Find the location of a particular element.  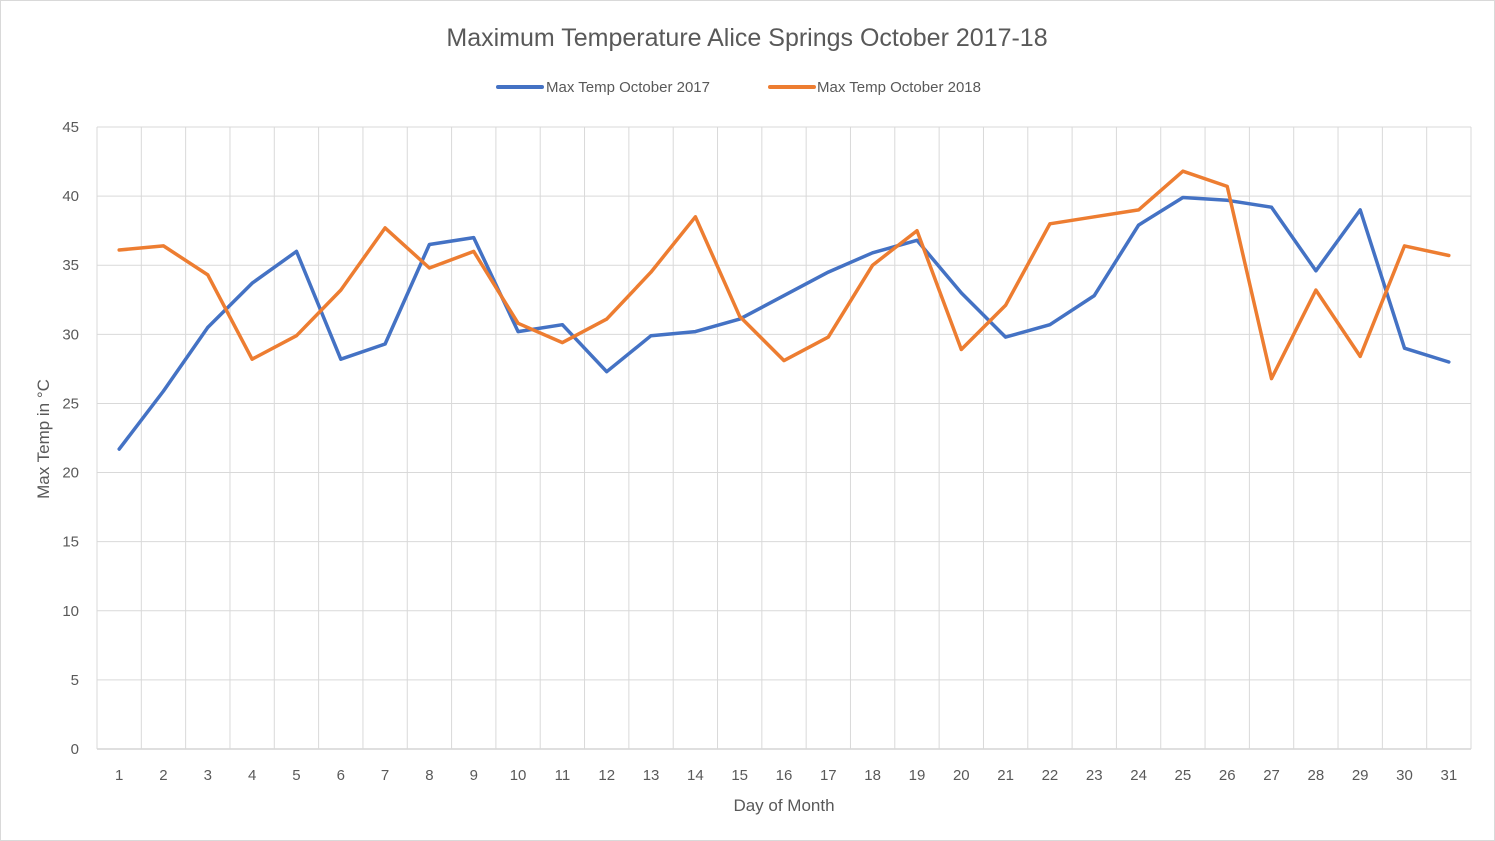

y-tick-label: 30 is located at coordinates (70, 334).